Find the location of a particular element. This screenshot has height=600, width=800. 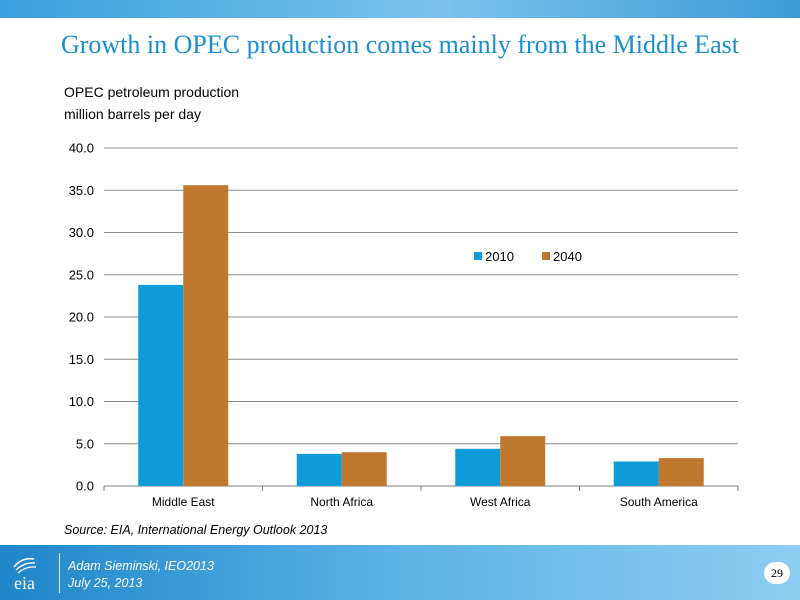

chart-title-line-2: million barrels per day is located at coordinates (132, 114).